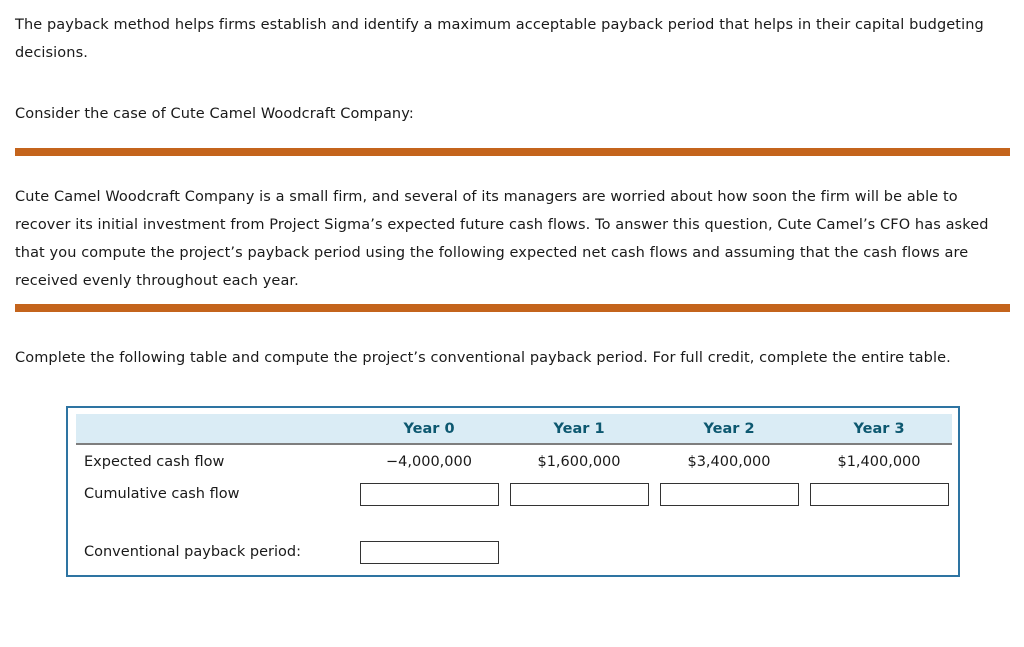 The image size is (1024, 647). Describe the element at coordinates (512, 308) in the screenshot. I see `section-divider-bottom` at that location.